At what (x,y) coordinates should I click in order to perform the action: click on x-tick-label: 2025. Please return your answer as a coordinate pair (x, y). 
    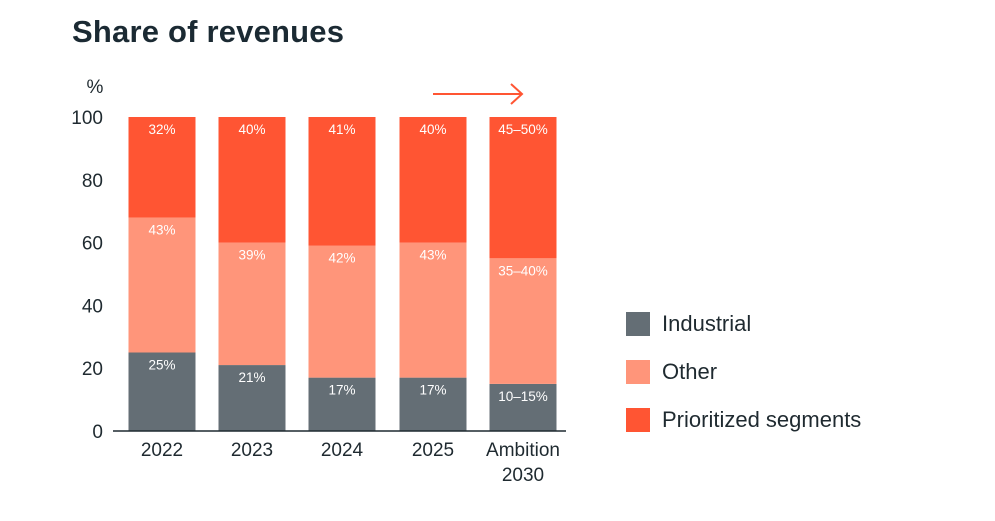
    Looking at the image, I should click on (433, 450).